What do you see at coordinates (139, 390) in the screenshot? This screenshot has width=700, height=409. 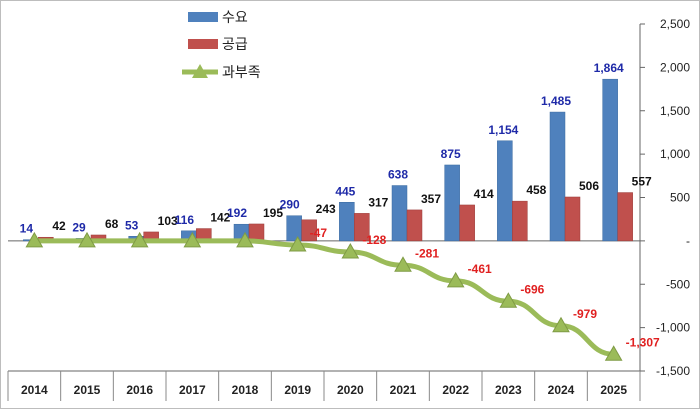 I see `x-tick-label: 2016` at bounding box center [139, 390].